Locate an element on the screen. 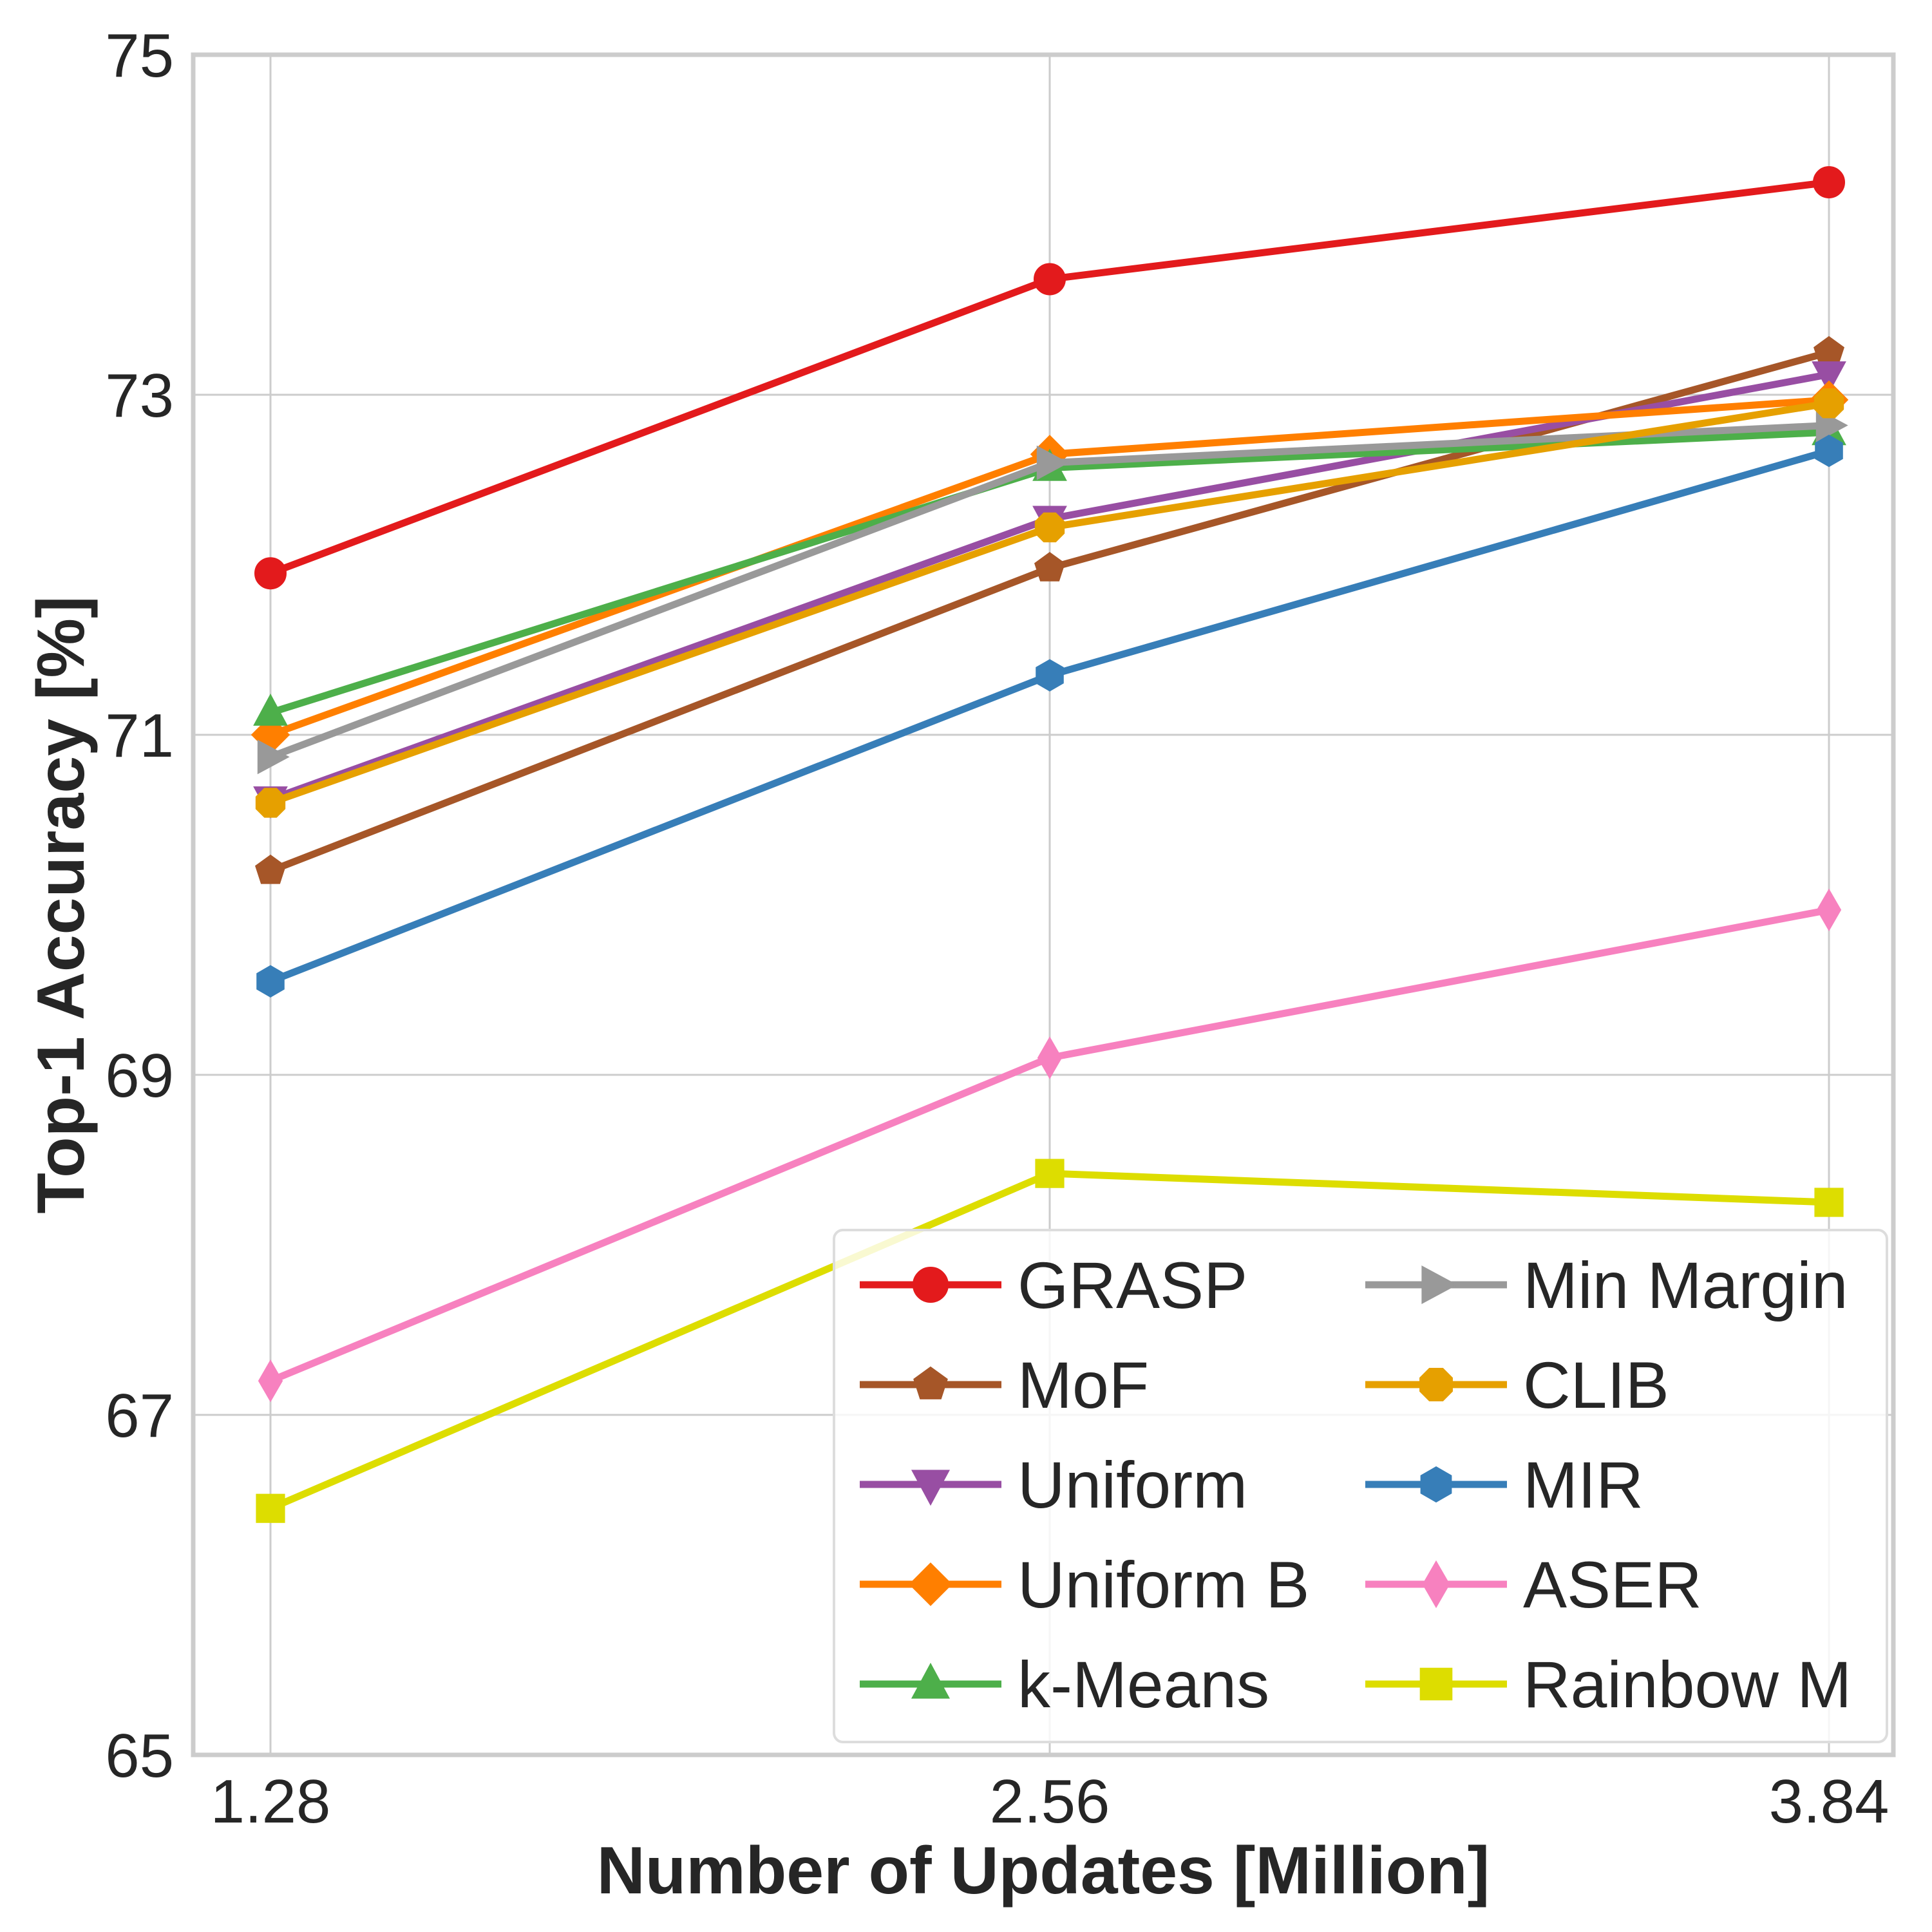 This screenshot has height=1932, width=1932. y-tick-label: 73 is located at coordinates (139, 396).